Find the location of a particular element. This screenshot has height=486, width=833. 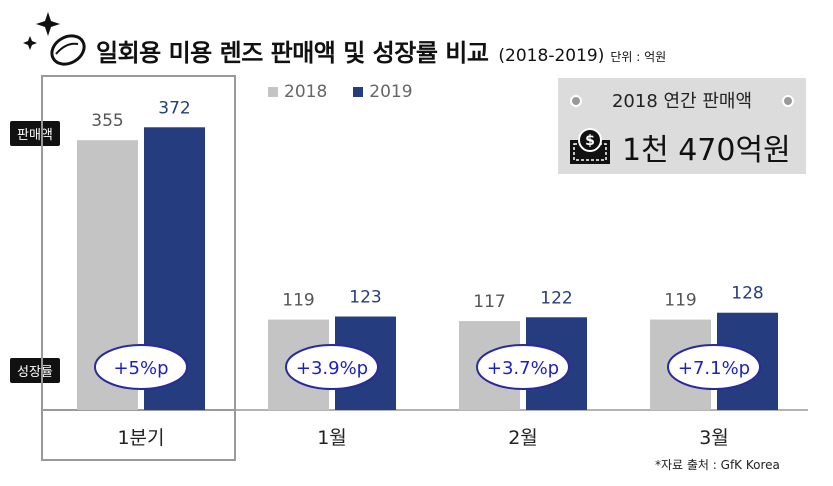

annual-sales-box: 2018 연간 판매액 $ 1천 470억원 is located at coordinates (682, 126).